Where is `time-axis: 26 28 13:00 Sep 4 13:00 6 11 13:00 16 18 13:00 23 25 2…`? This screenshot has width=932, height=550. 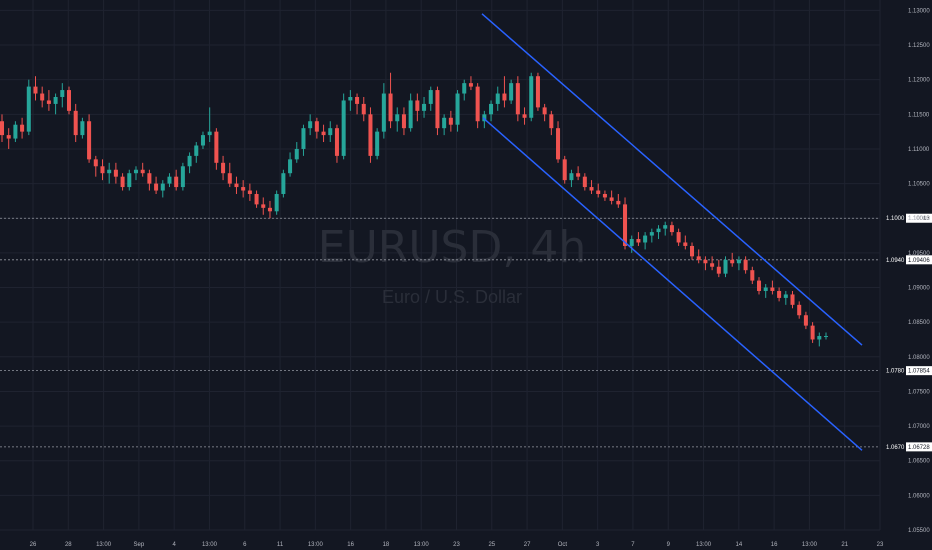 time-axis: 26 28 13:00 Sep 4 13:00 6 11 13:00 16 18 13:00 23 25 2… is located at coordinates (457, 545).